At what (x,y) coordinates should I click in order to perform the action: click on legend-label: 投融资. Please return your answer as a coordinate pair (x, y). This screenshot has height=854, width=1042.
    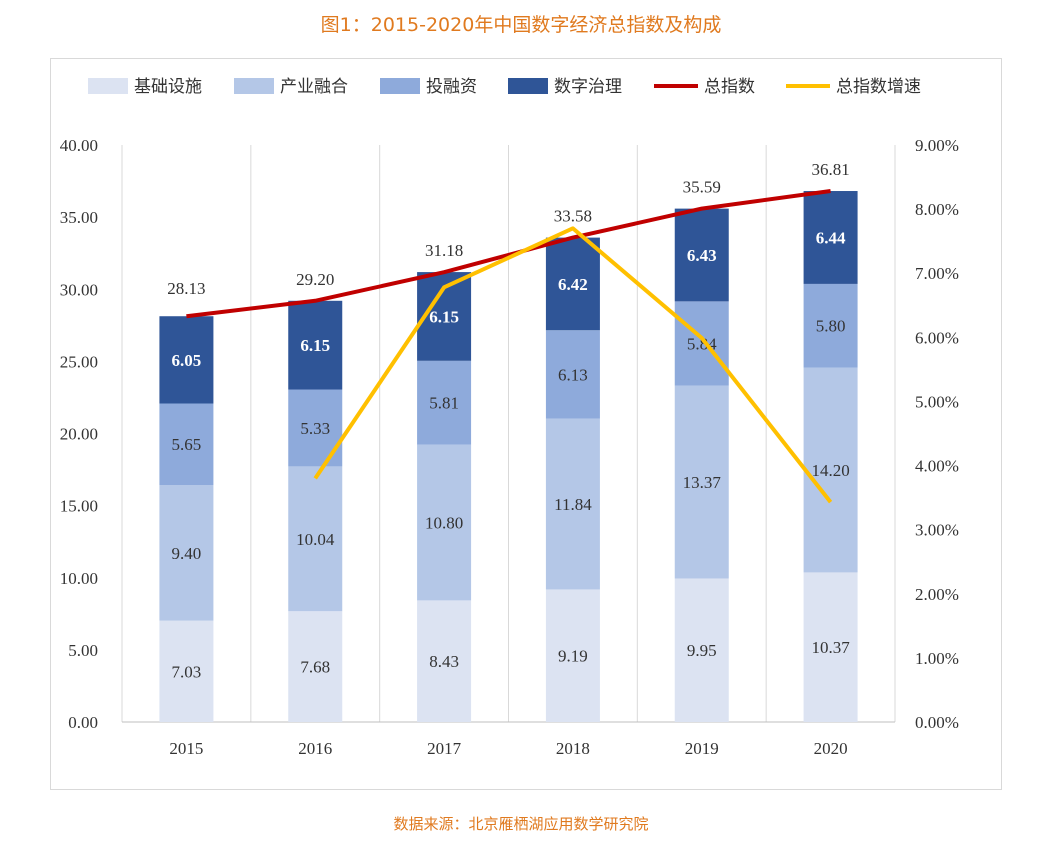
    Looking at the image, I should click on (451, 87).